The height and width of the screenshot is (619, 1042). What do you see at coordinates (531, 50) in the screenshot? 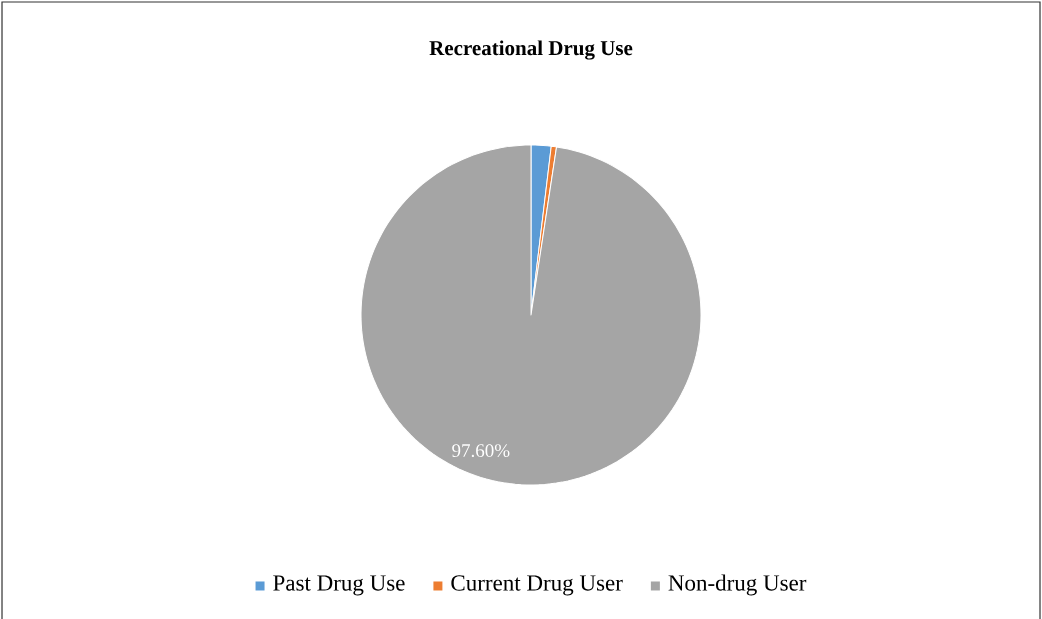
I see `chart-title: Recreational Drug Use` at bounding box center [531, 50].